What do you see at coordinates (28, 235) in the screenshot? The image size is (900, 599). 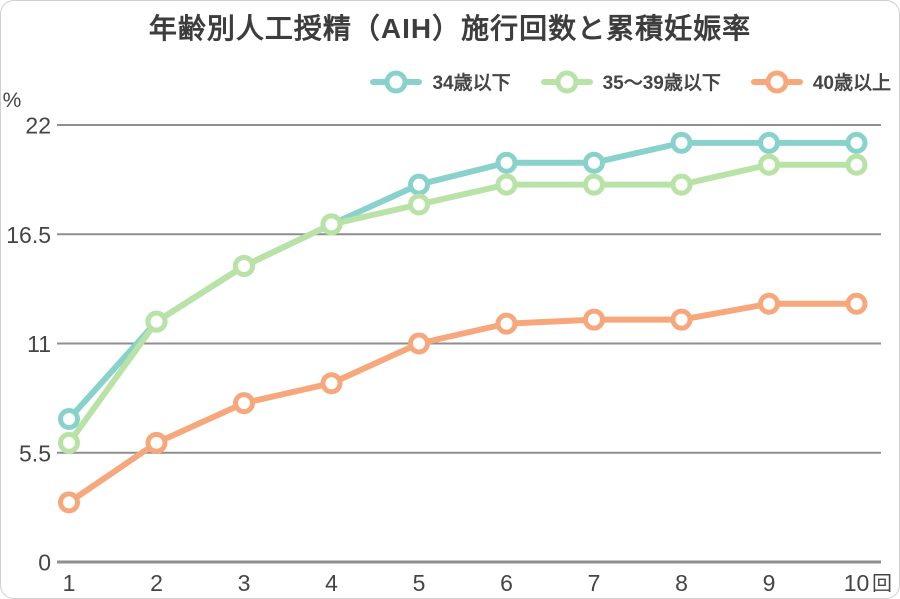 I see `y-tick-label: 16.5` at bounding box center [28, 235].